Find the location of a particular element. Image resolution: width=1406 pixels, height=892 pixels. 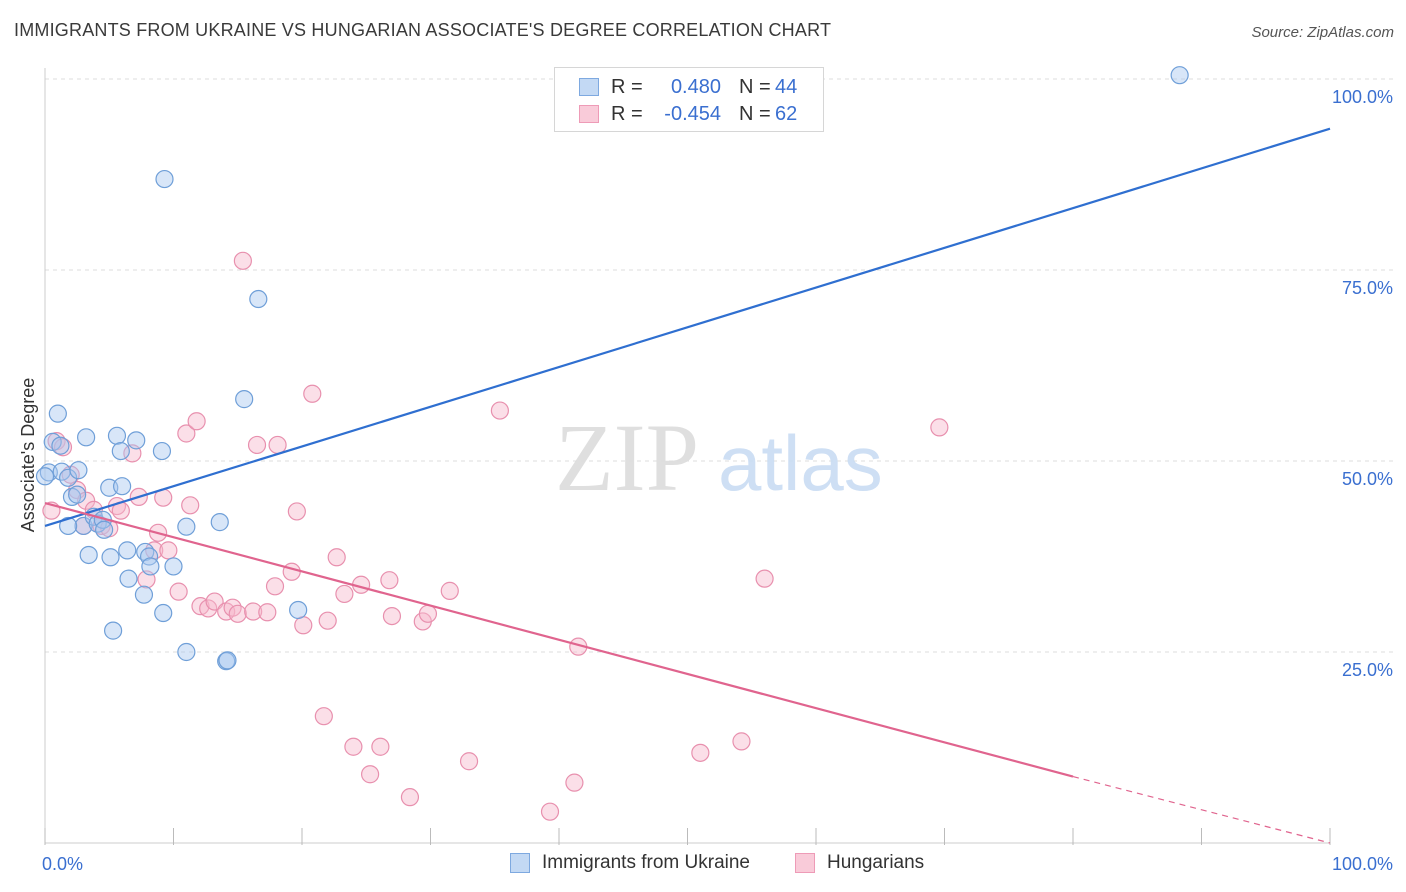

y-tick-label: 75.0% is located at coordinates (1367, 288).